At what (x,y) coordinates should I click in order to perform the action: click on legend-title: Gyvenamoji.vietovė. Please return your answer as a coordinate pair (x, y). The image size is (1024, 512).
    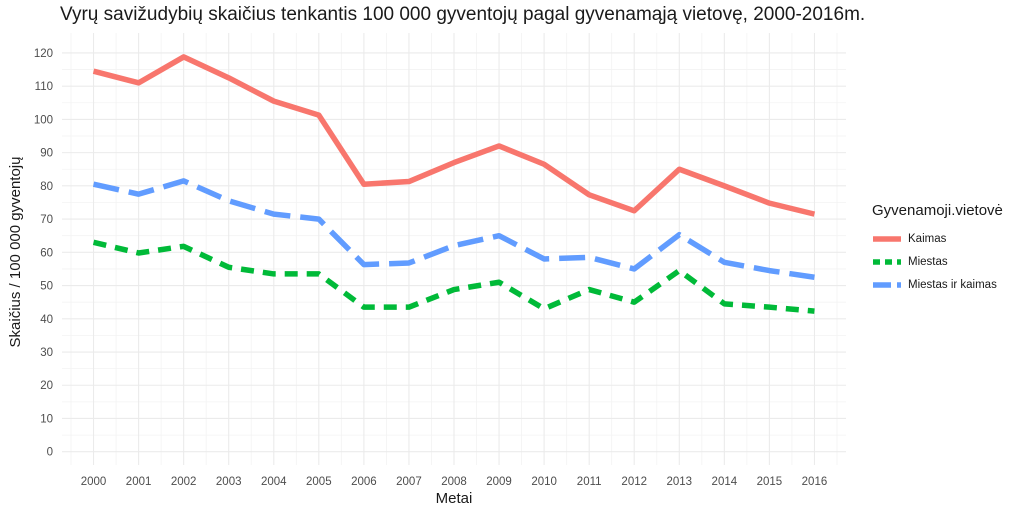
    Looking at the image, I should click on (937, 210).